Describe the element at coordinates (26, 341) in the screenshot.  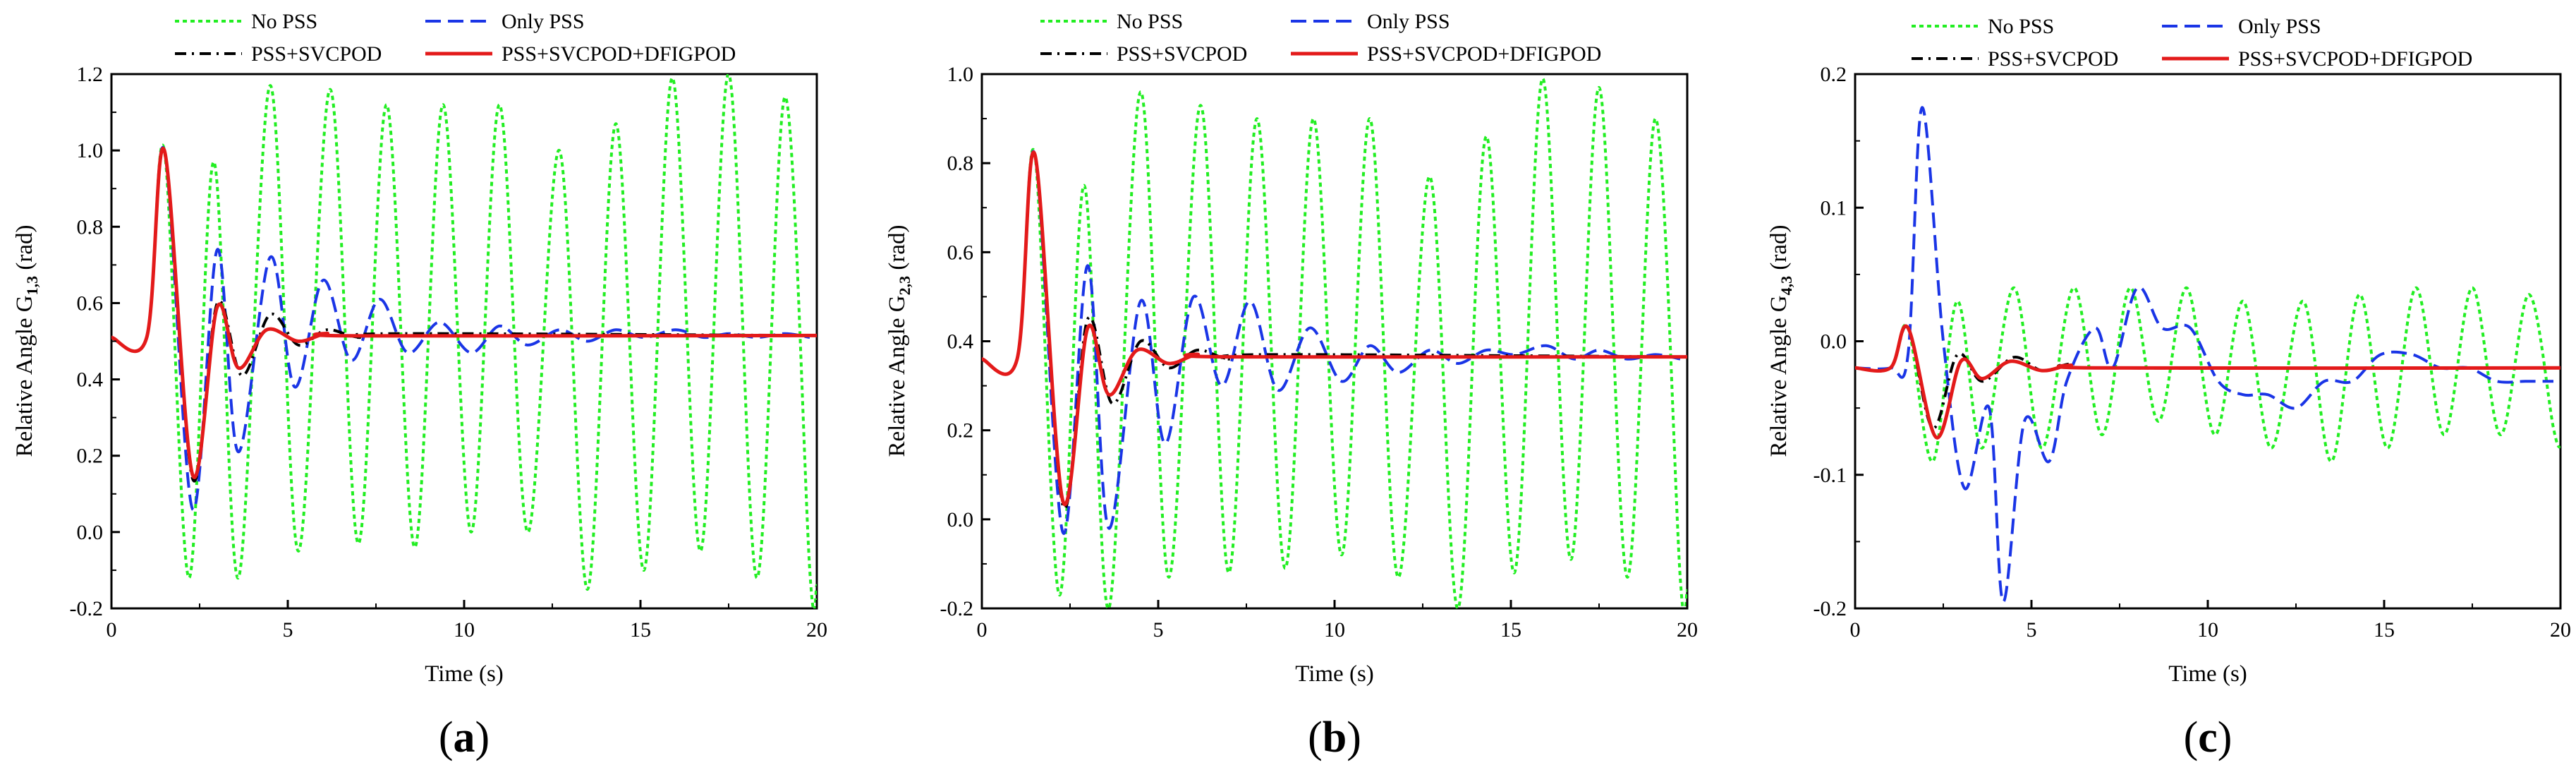
I see `y-axis-title: Relative Angle G1,3 (rad)` at that location.